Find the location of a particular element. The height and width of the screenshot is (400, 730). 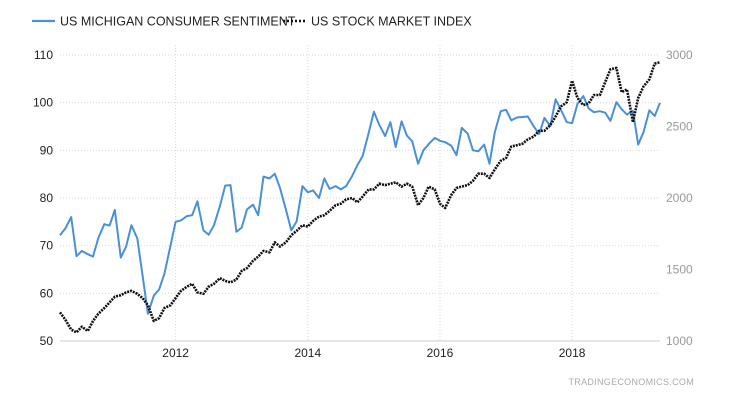

y-left-tick-label: 110 is located at coordinates (43, 55).